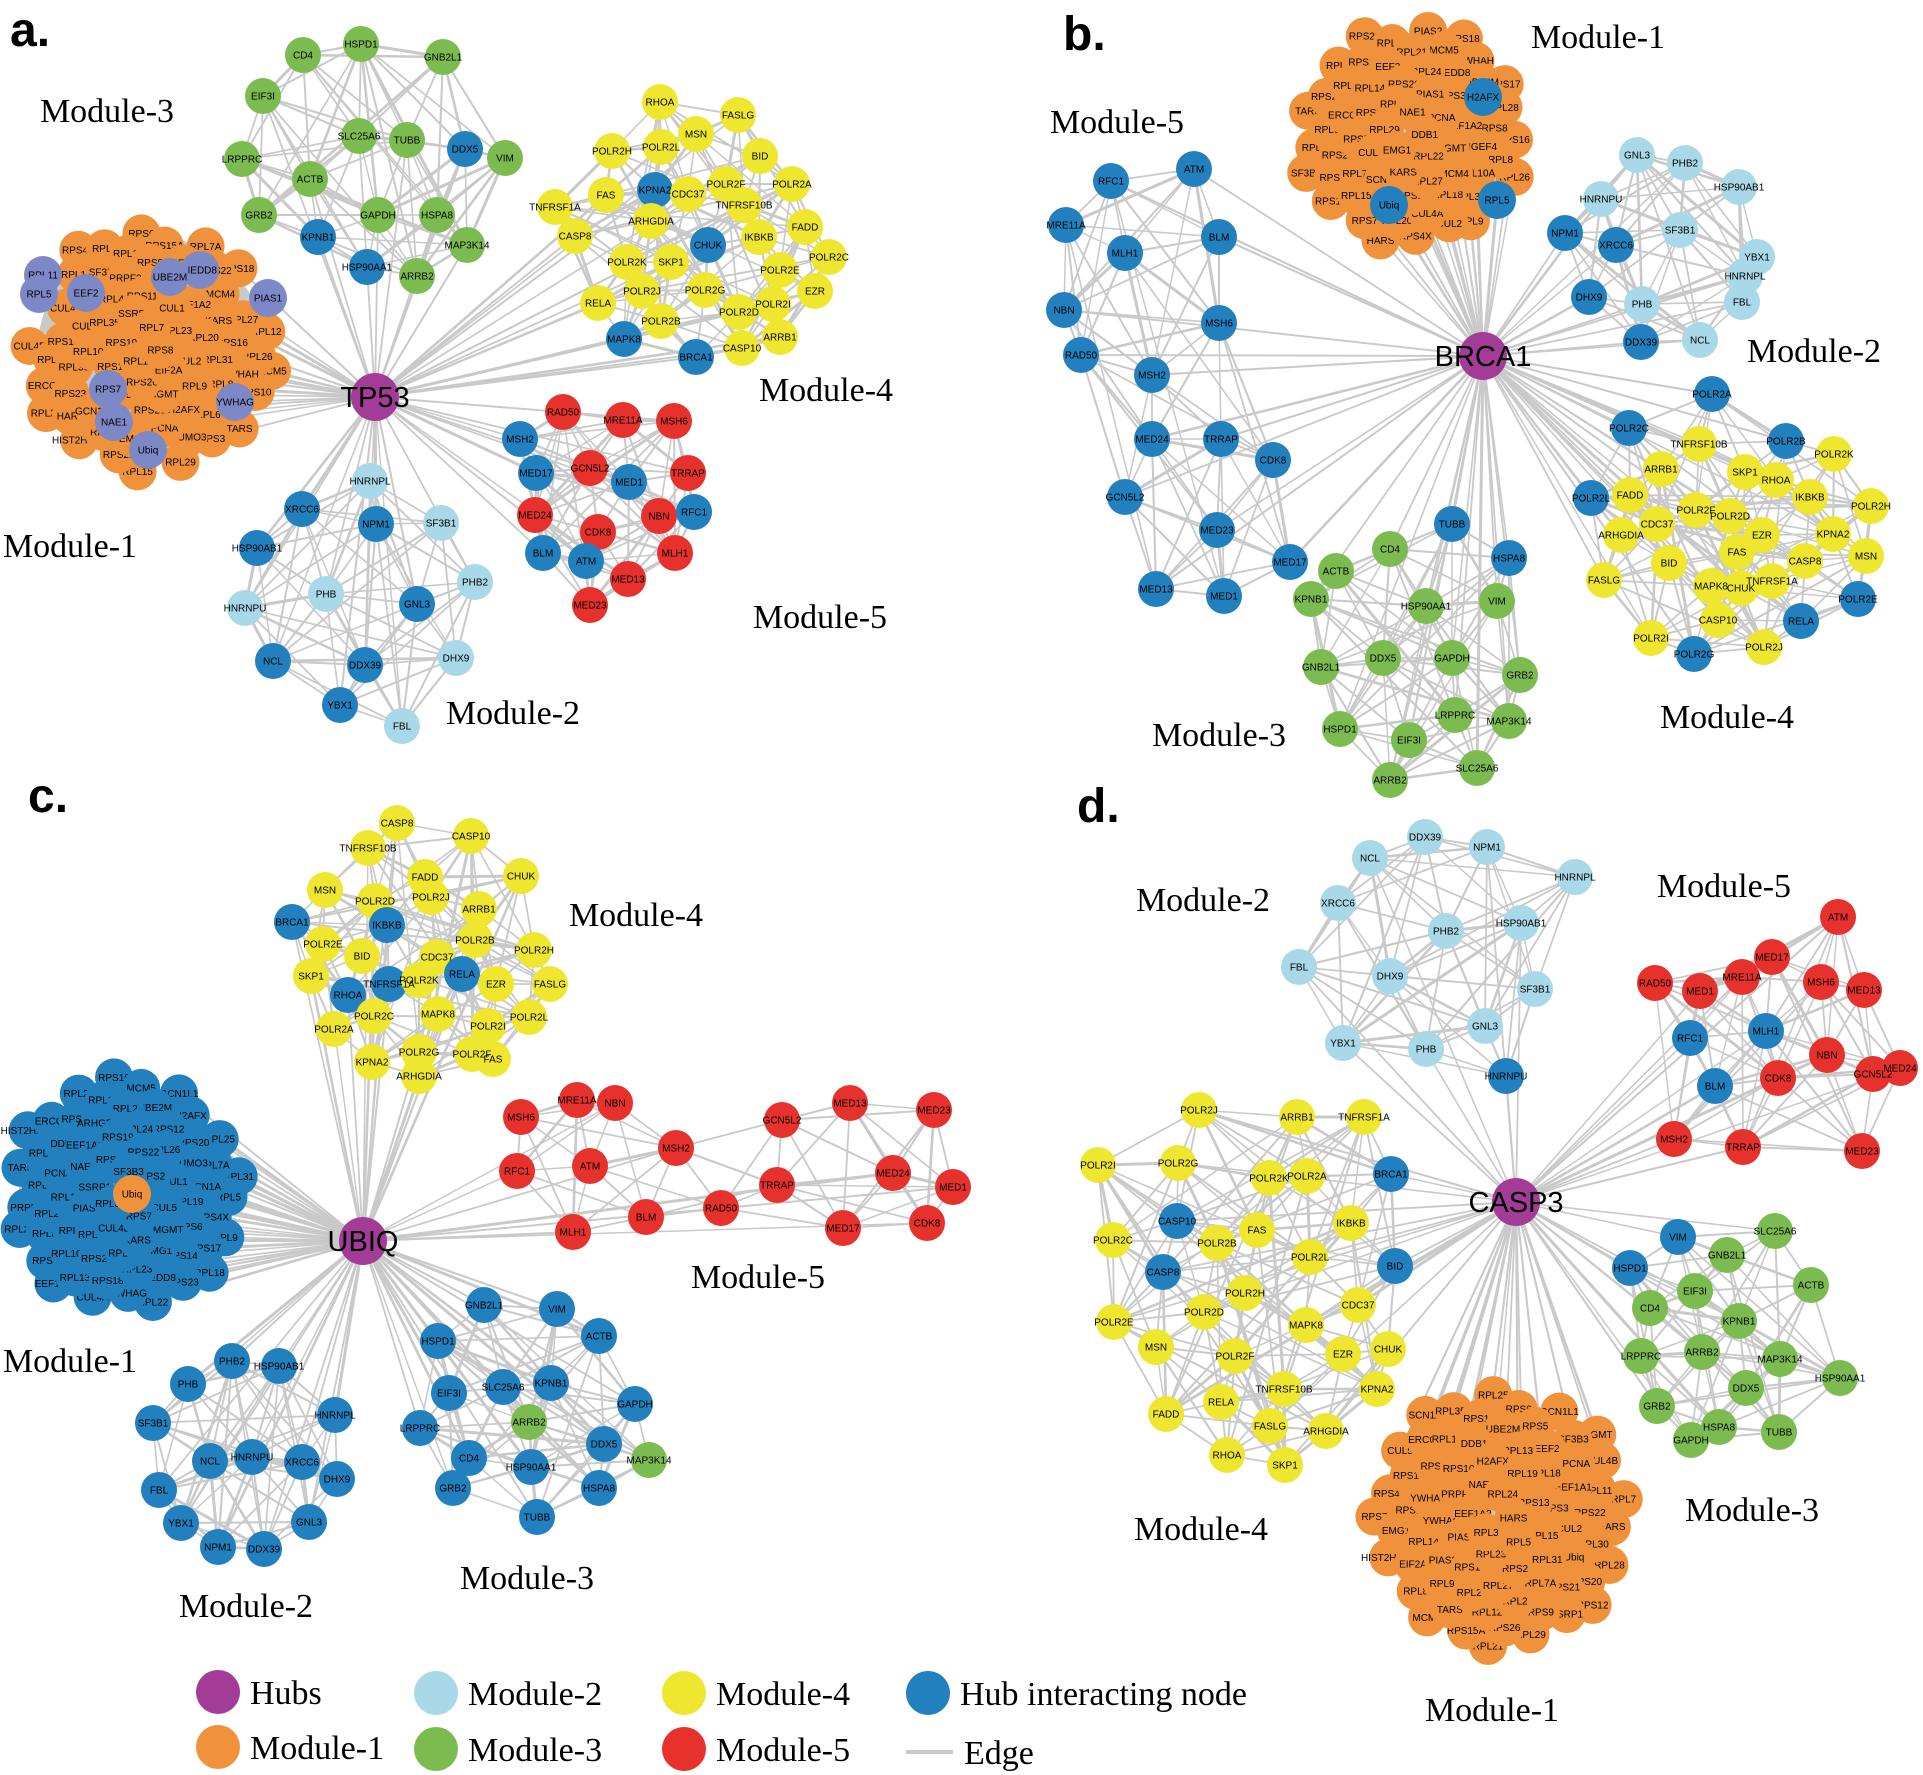  Describe the element at coordinates (210, 1462) in the screenshot. I see `svg-text: NCL` at that location.